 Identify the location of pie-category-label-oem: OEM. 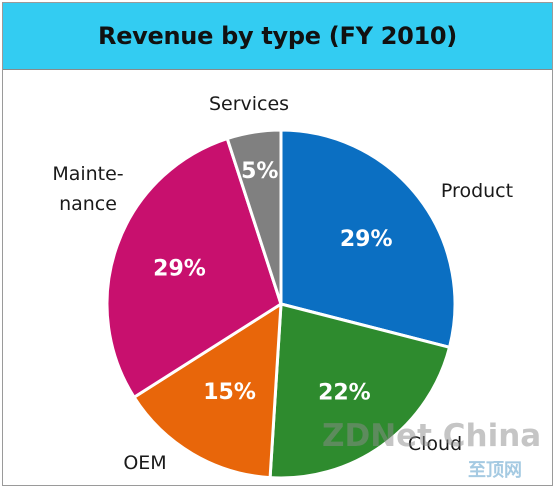
(144, 463).